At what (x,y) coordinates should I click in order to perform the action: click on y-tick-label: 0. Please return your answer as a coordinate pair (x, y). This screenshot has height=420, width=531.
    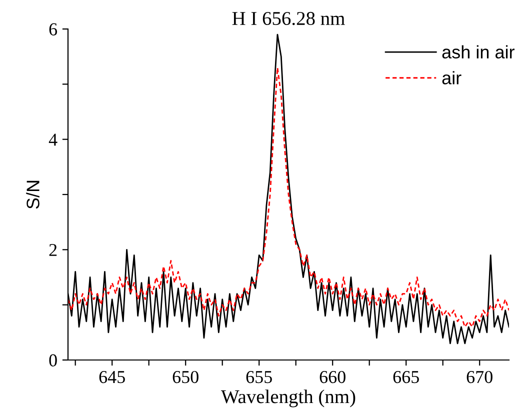
    Looking at the image, I should click on (53, 360).